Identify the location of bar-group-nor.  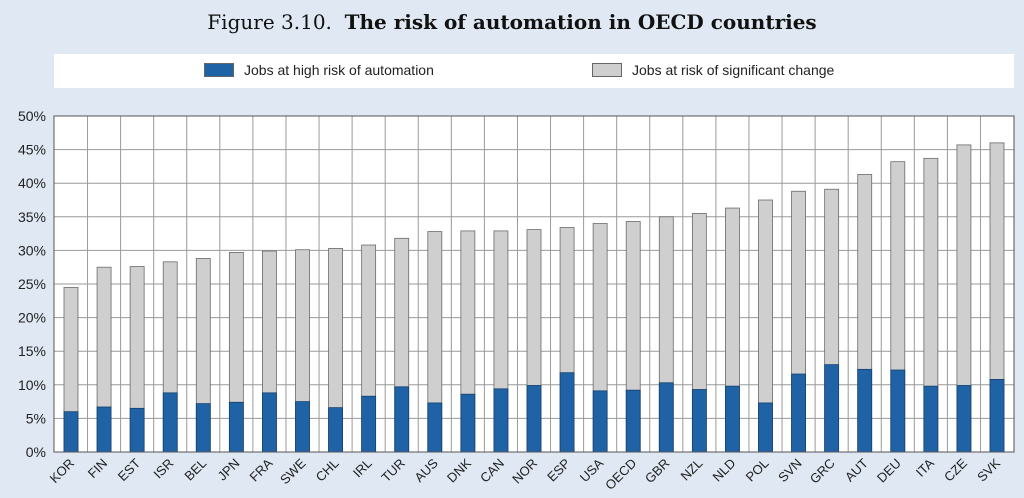
(534, 341).